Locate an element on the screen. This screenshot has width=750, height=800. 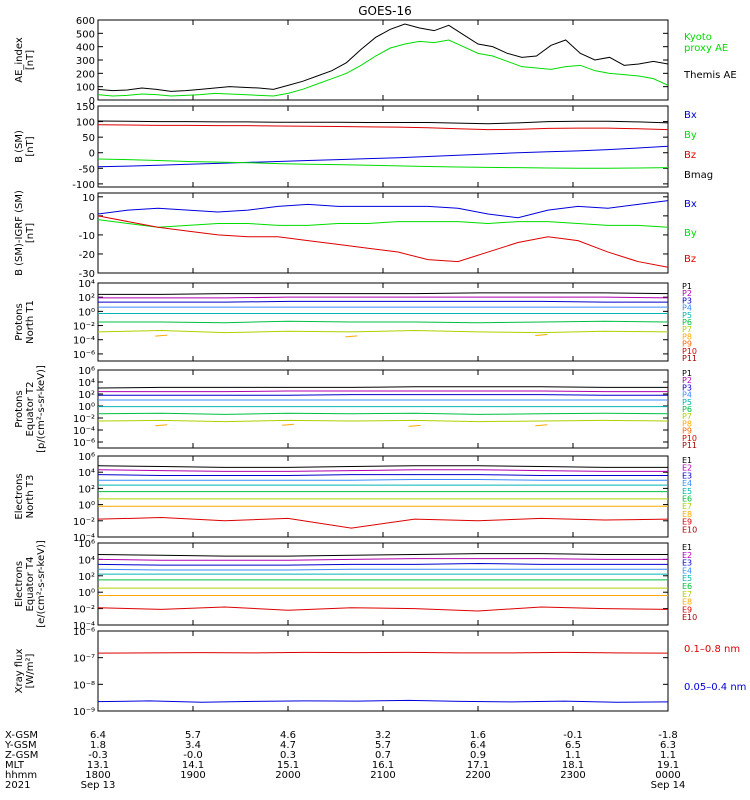
time-axis-row-label: Y-GSM is located at coordinates (20, 745).